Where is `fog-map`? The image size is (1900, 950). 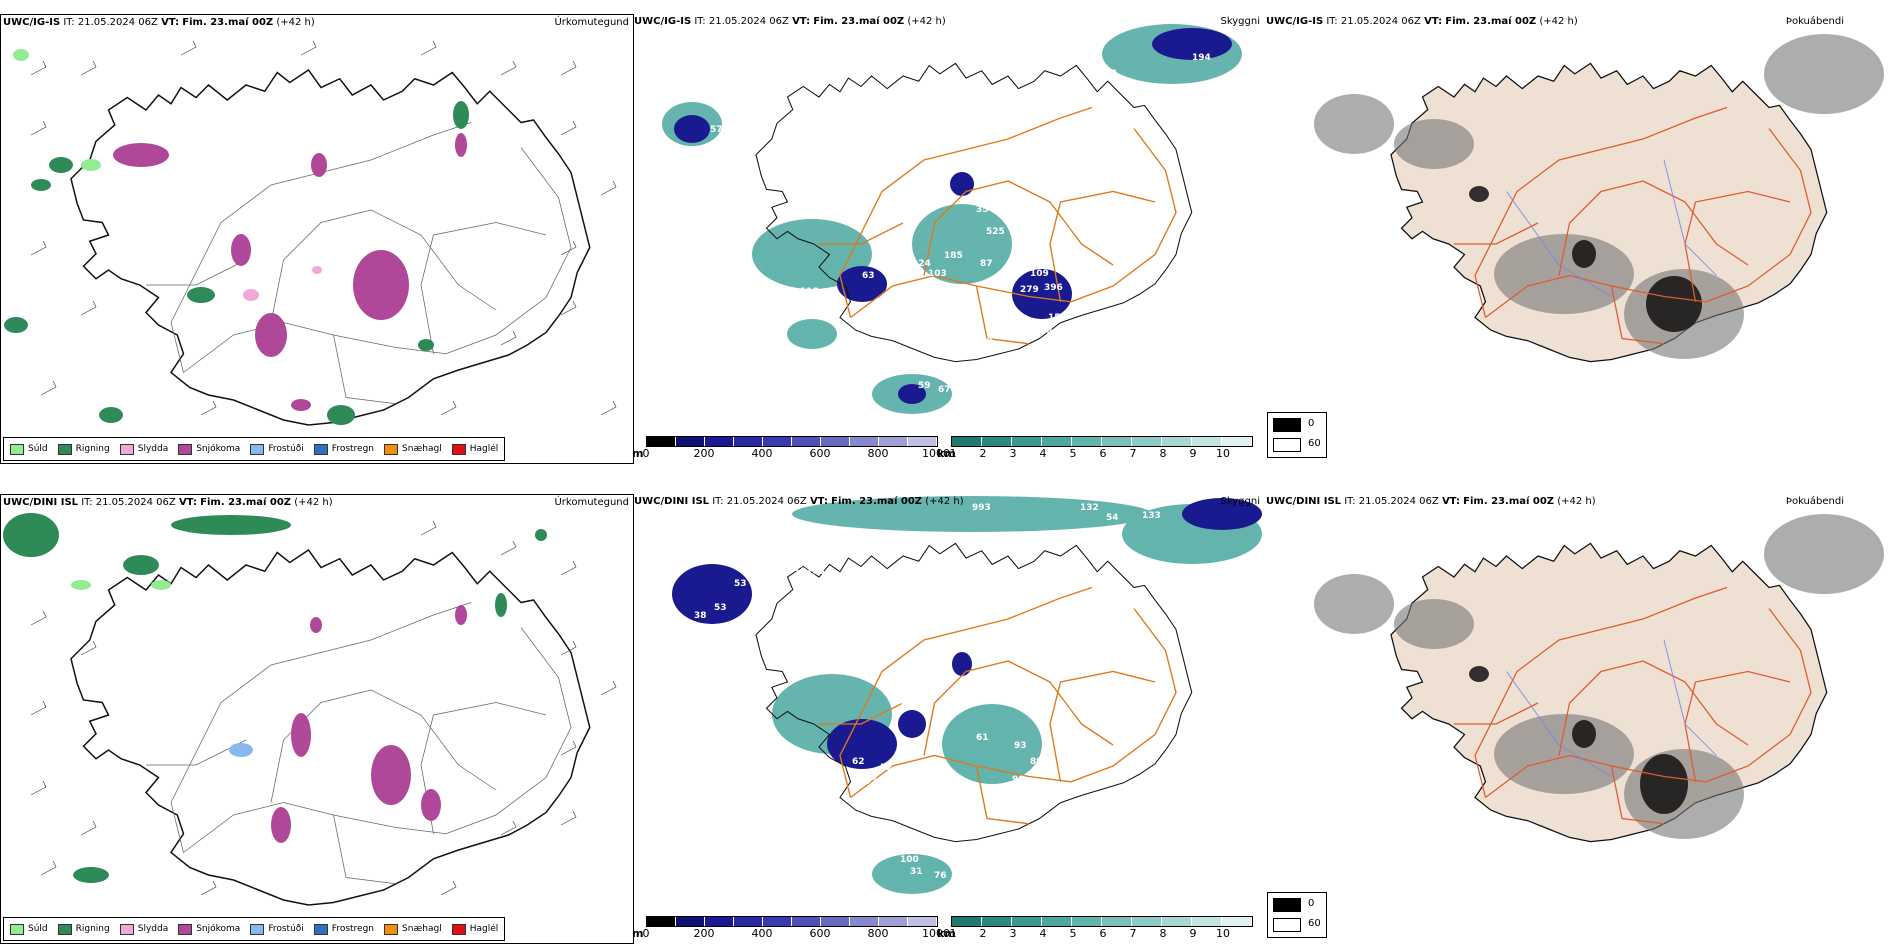
fog-map is located at coordinates (1599, 198).